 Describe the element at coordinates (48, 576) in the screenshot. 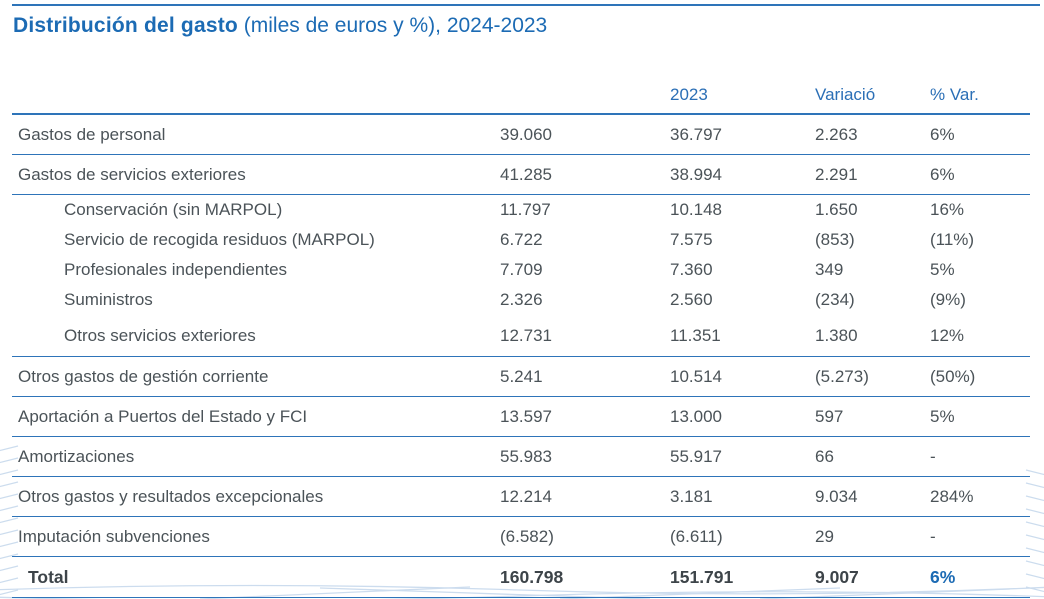

I see `row-label: Total` at that location.